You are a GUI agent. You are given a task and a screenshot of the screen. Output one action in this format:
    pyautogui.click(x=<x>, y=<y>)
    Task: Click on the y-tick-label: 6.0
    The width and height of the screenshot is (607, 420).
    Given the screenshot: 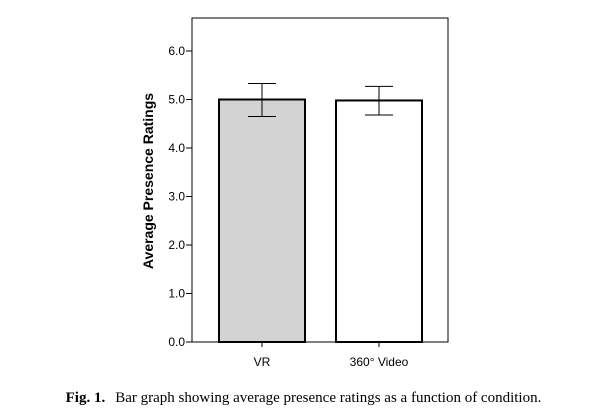 What is the action you would take?
    pyautogui.click(x=176, y=51)
    